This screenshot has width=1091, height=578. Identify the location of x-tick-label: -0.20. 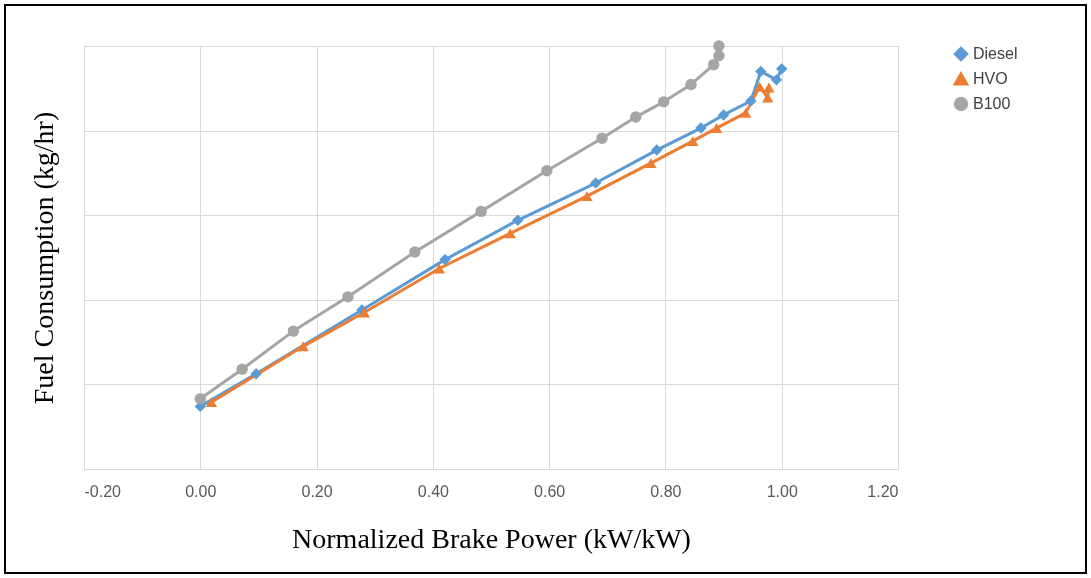
(103, 491).